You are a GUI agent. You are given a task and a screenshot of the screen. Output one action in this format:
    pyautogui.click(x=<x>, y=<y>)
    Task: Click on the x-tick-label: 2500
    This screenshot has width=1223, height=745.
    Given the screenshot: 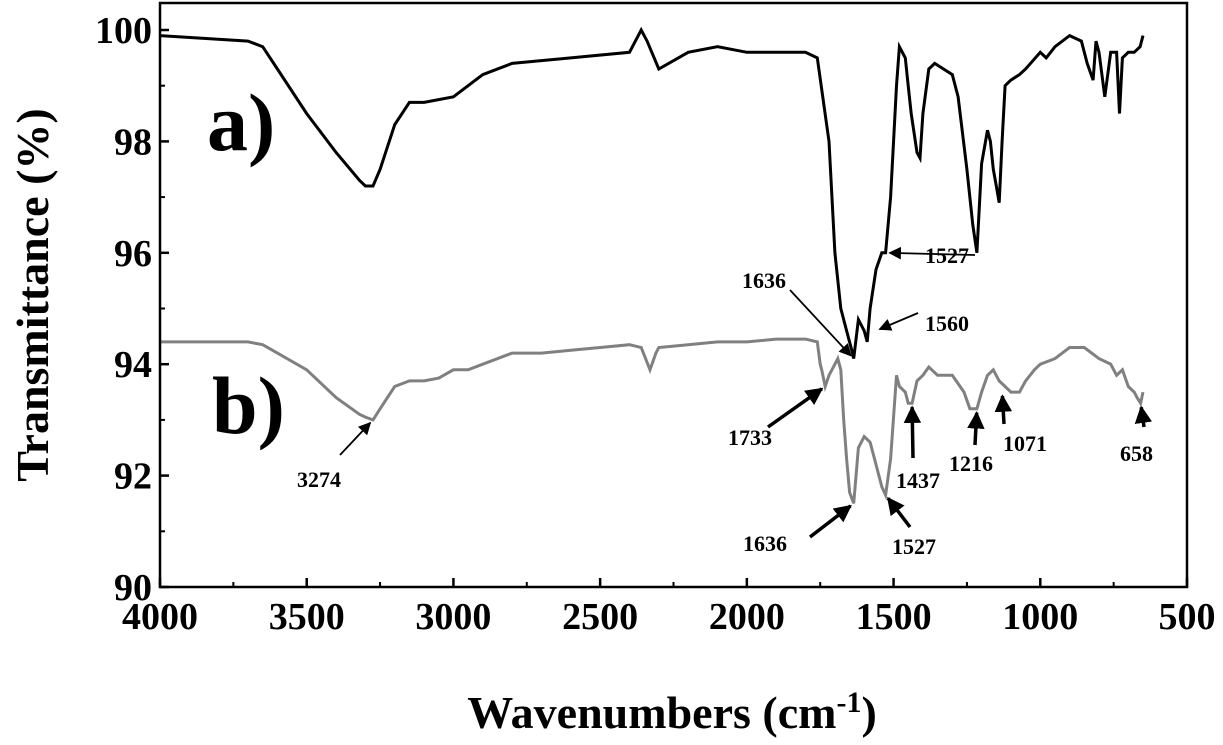 What is the action you would take?
    pyautogui.click(x=600, y=617)
    